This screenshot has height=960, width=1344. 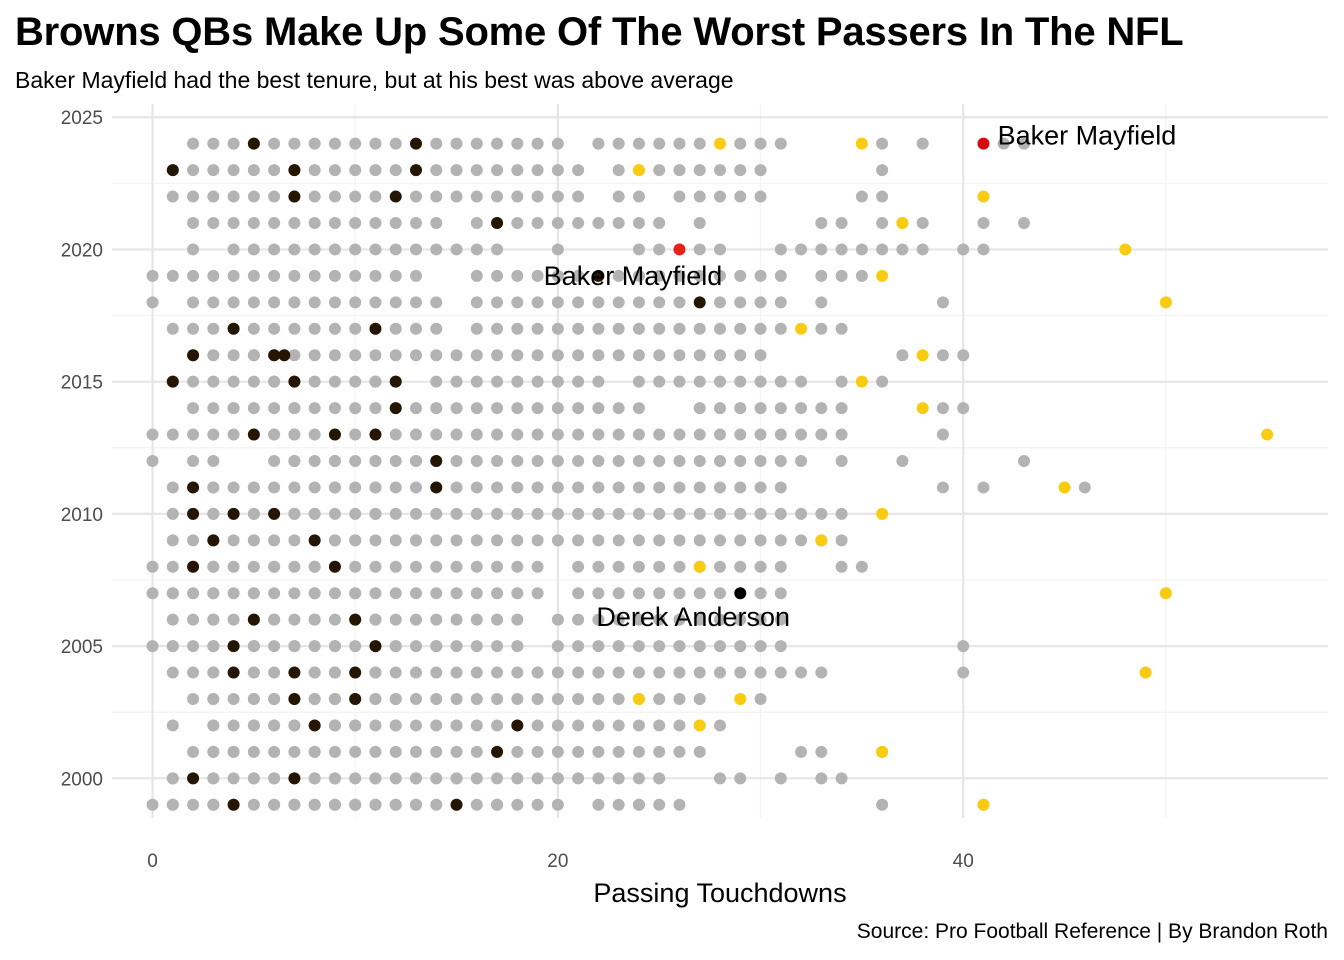 What do you see at coordinates (557, 861) in the screenshot?
I see `x-tick-label: 20` at bounding box center [557, 861].